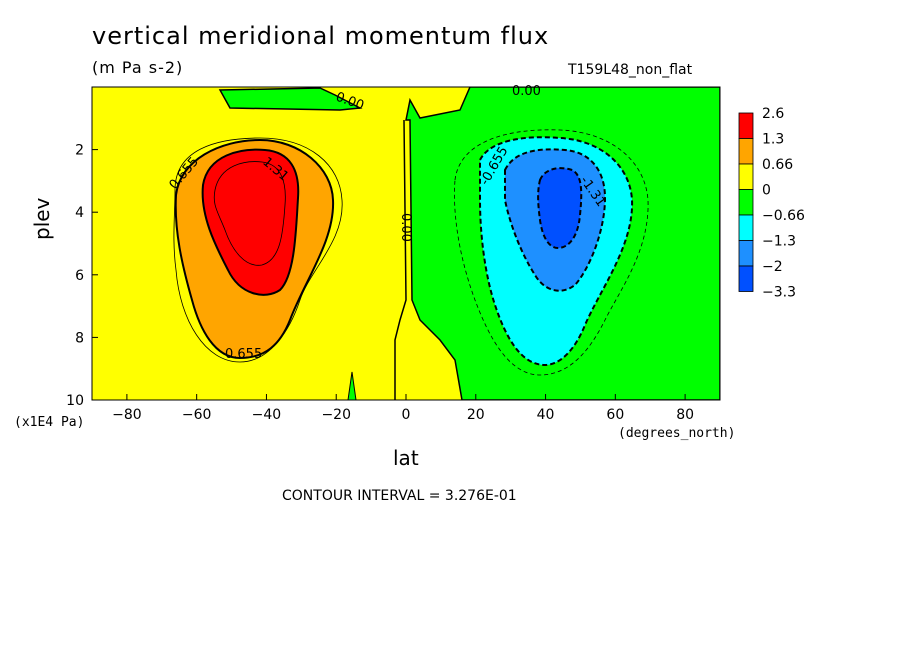  I want to click on colorbar-label: 1.3, so click(773, 140).